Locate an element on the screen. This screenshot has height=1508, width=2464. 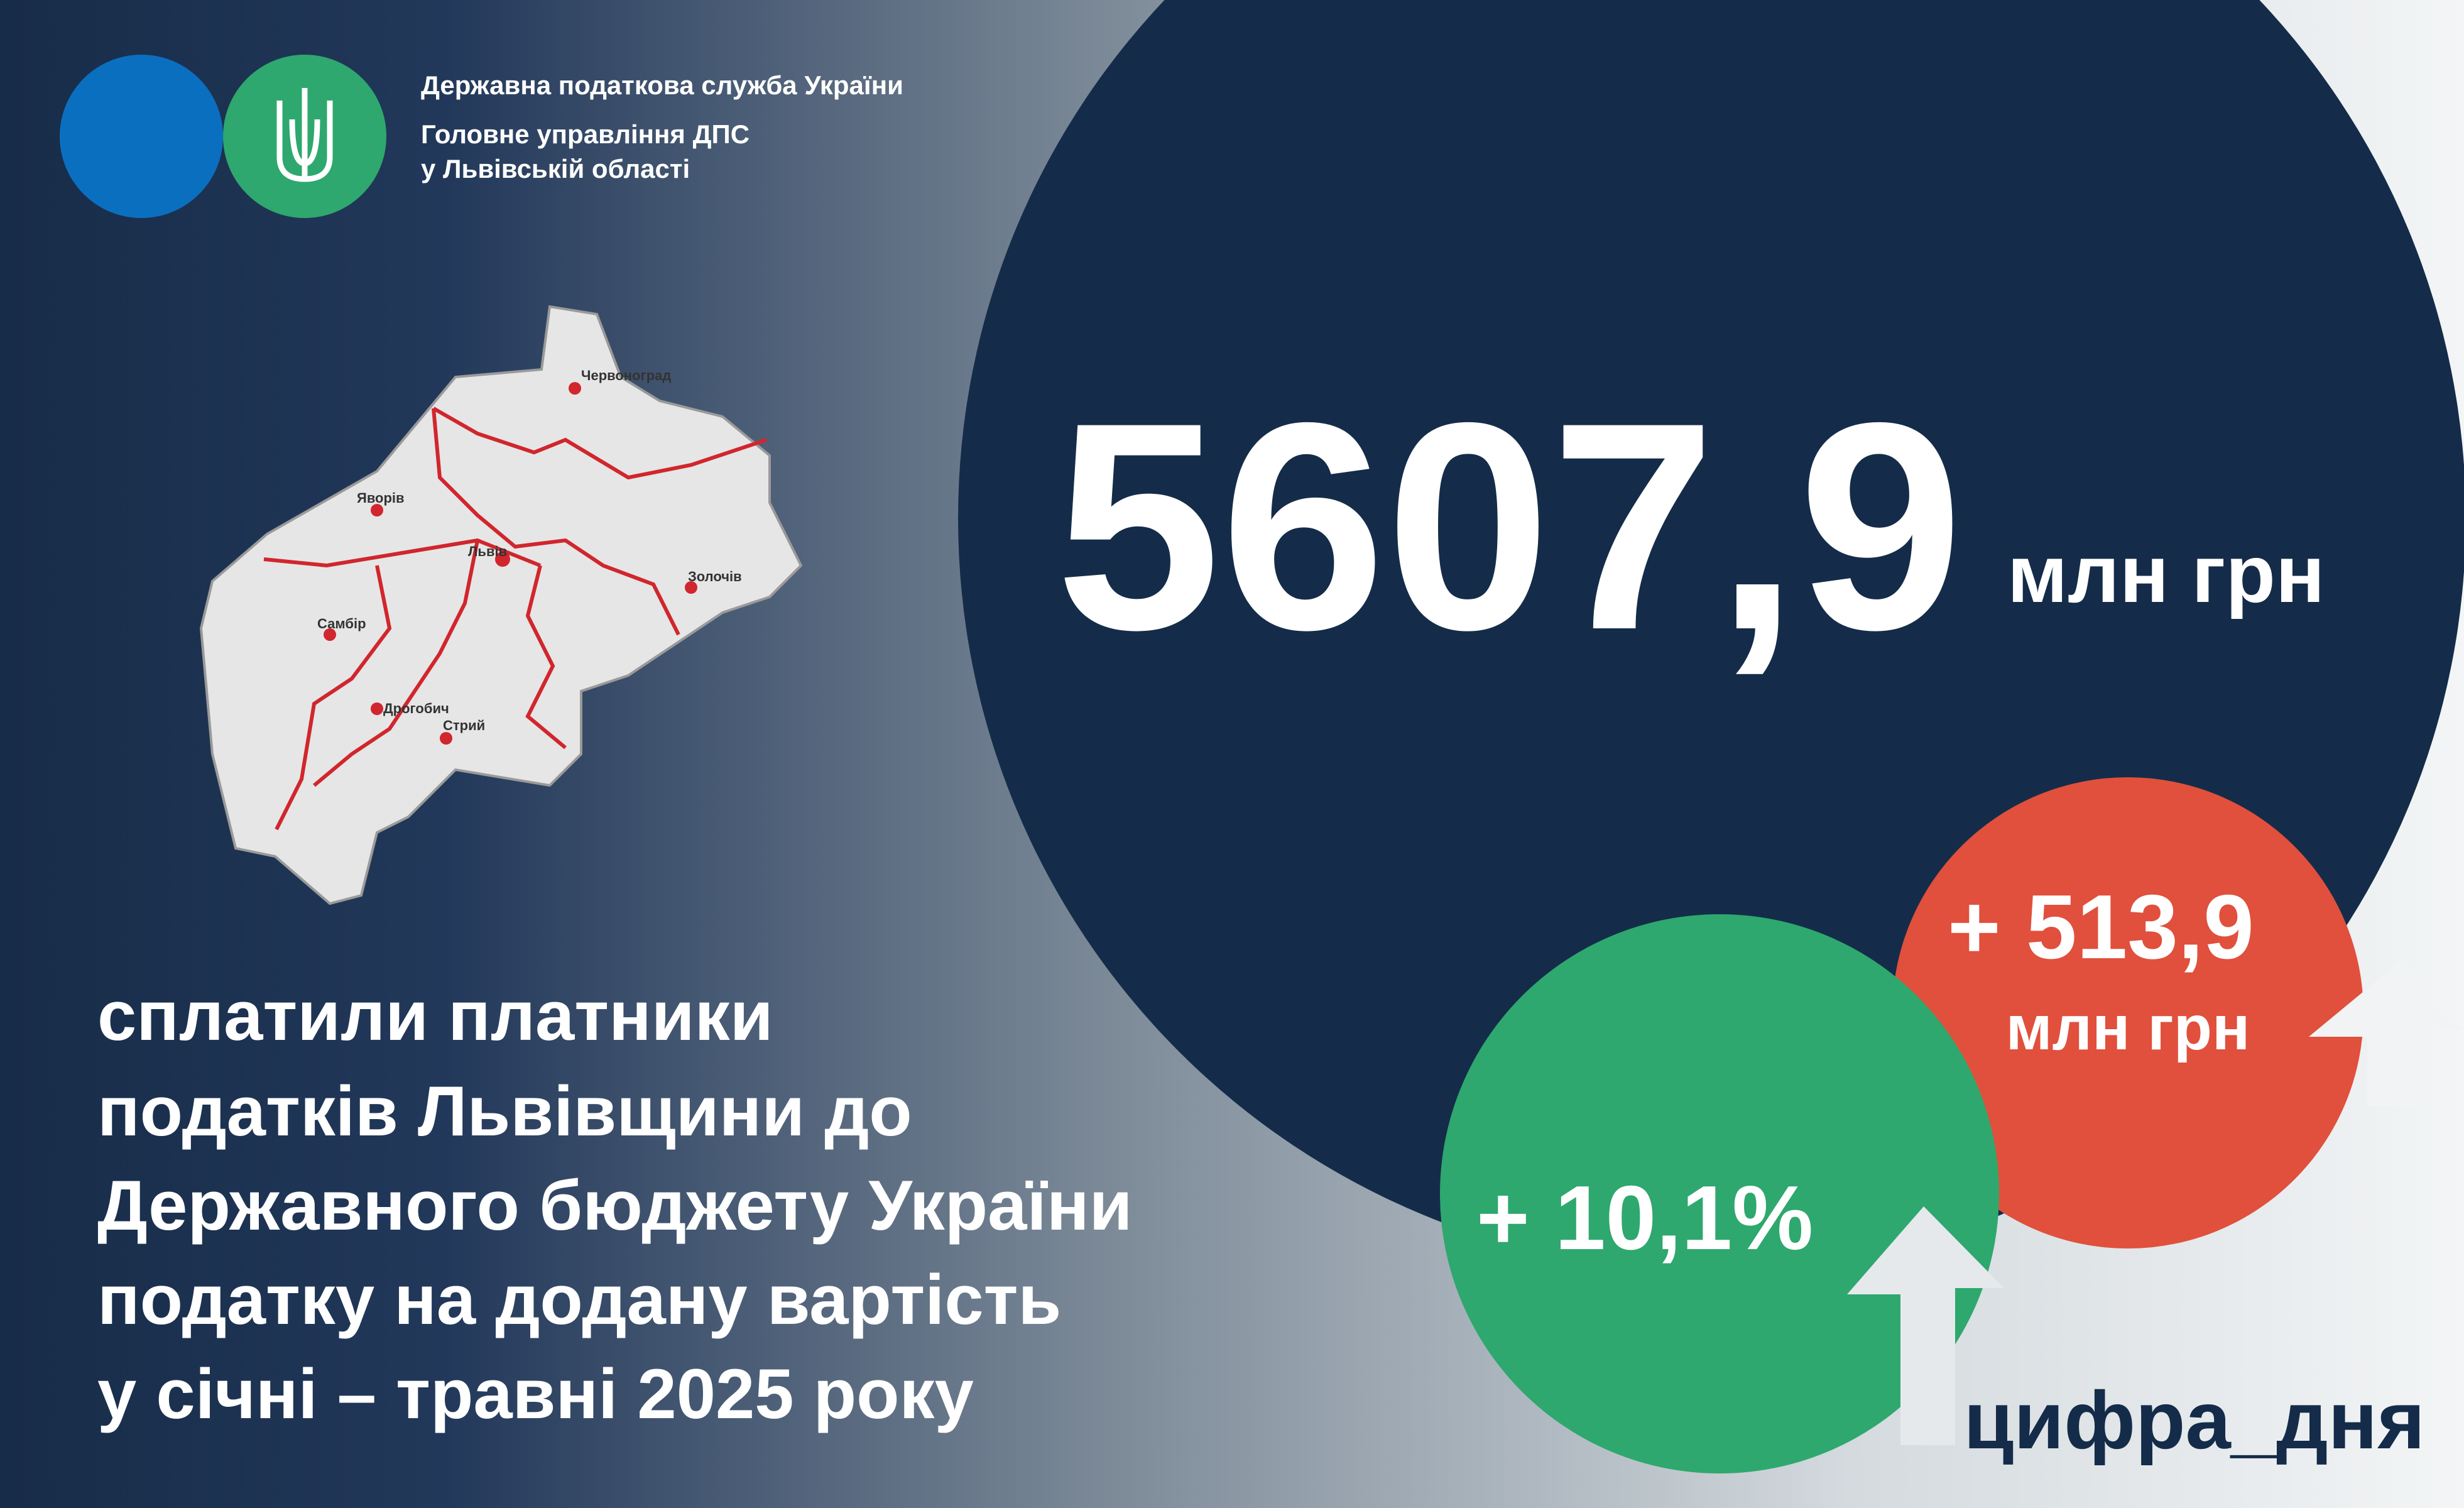
header-line: Головне управління ДПС is located at coordinates (585, 134).